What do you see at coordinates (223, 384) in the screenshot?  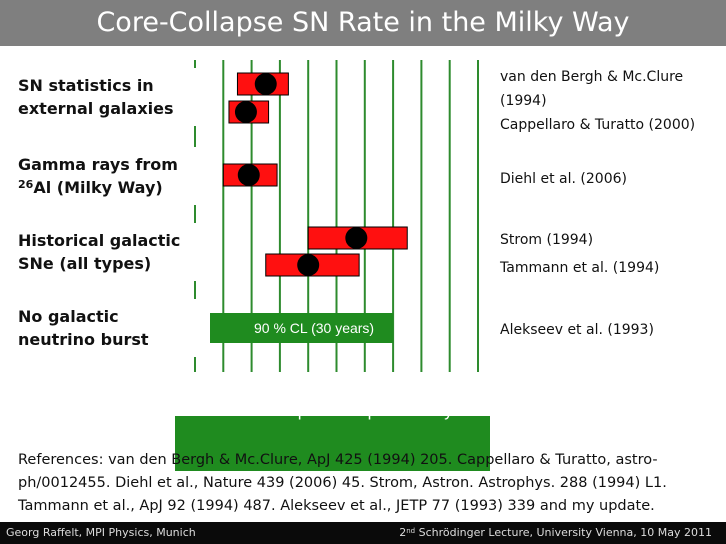 I see `x-tick-label-1: 1` at bounding box center [223, 384].